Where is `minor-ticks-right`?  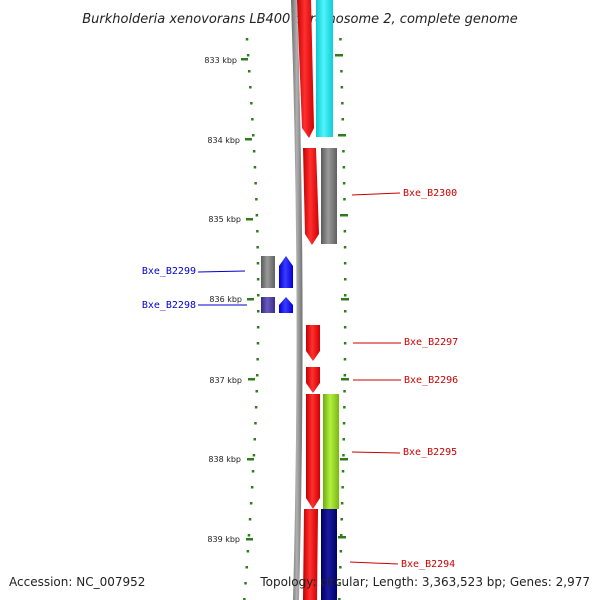 minor-ticks-right is located at coordinates (342, 319).